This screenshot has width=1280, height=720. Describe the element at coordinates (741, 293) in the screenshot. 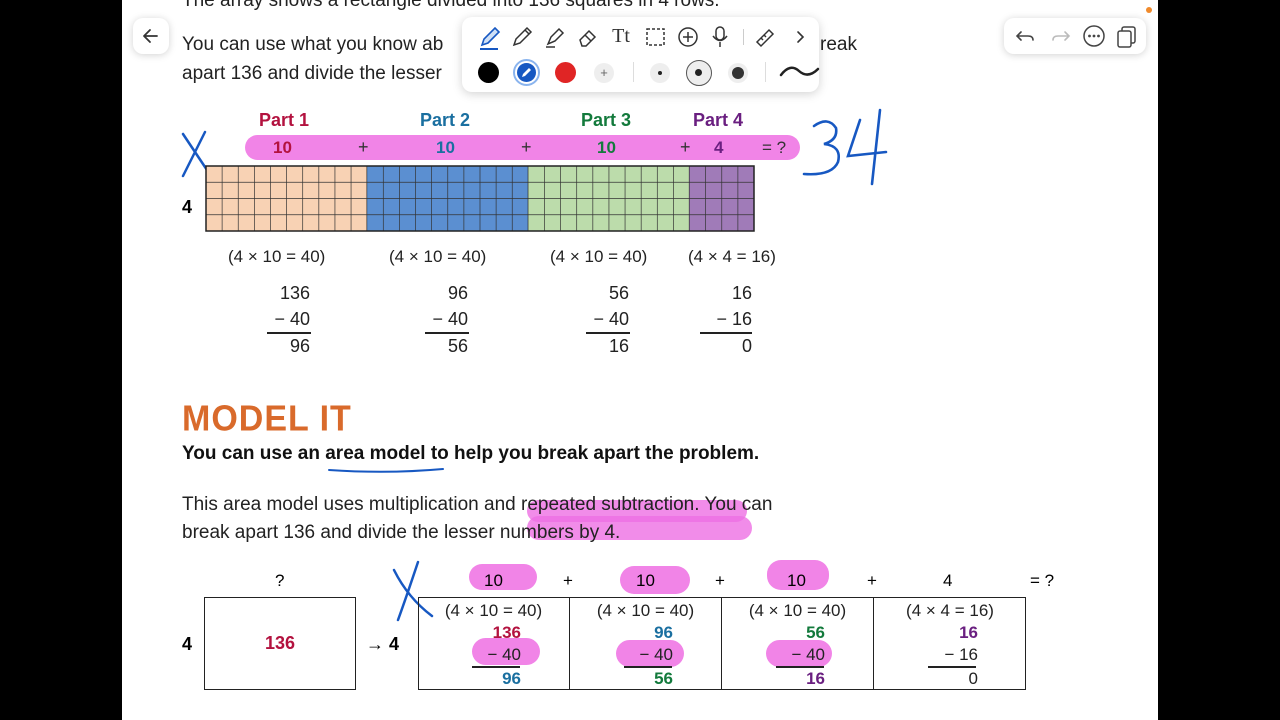

I see `sub4-top: 16` at that location.